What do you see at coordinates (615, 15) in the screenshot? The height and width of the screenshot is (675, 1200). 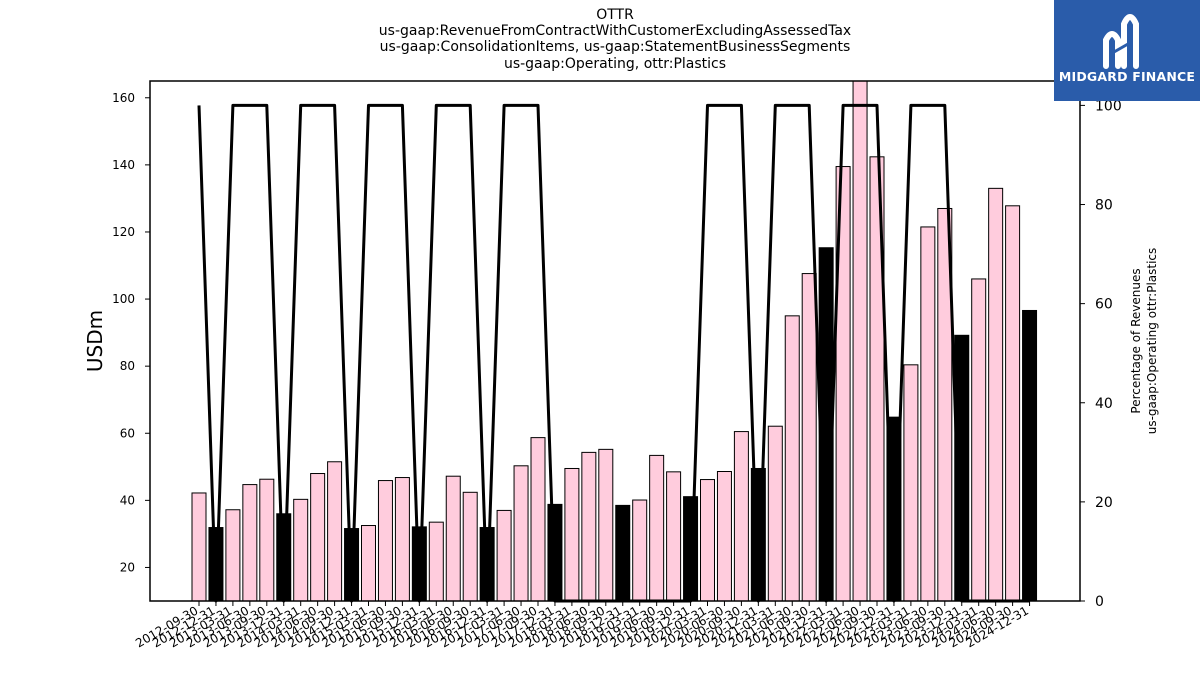 I see `chart-title-line-1: OTTR` at bounding box center [615, 15].